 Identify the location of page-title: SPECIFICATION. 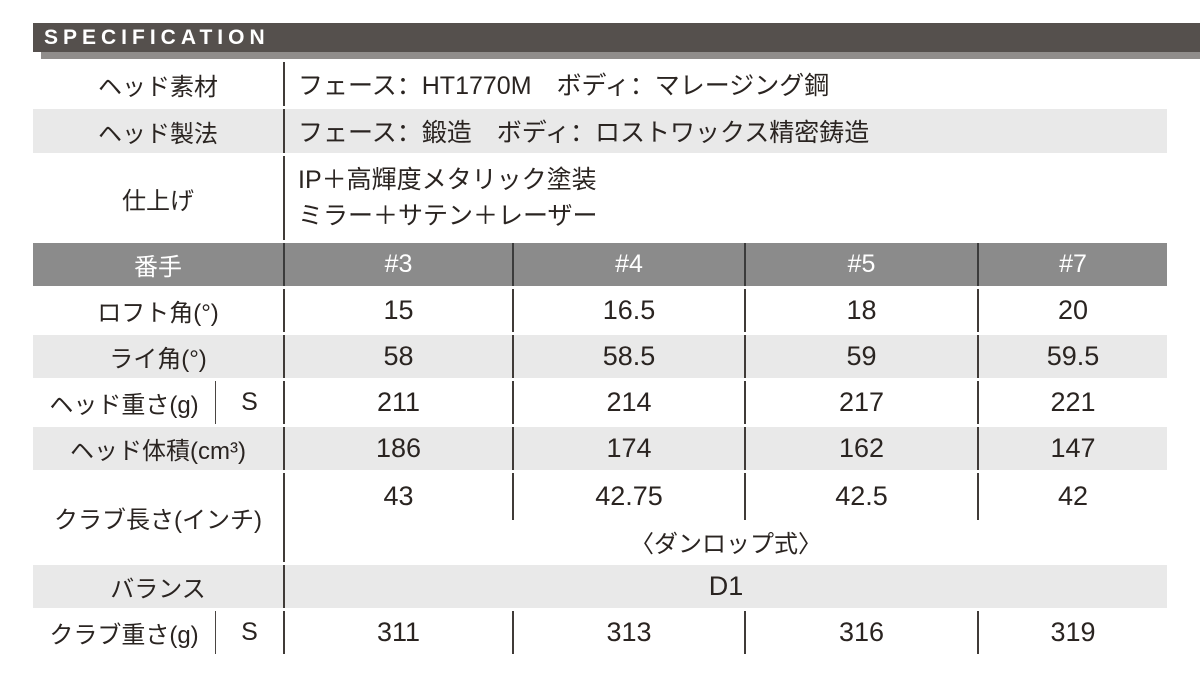
(157, 37).